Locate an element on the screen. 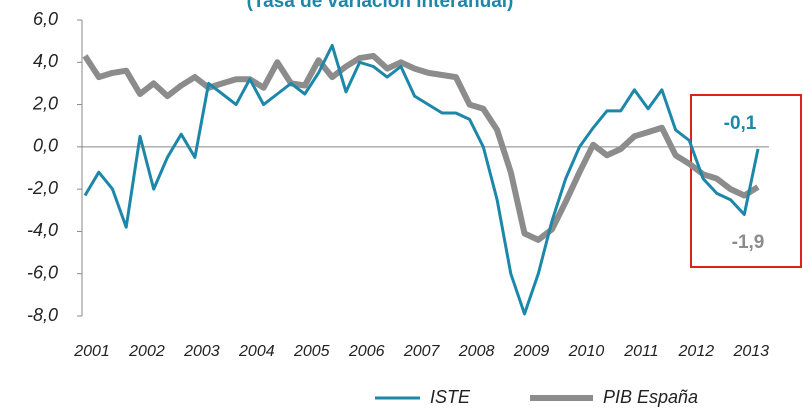  x-tick-label: 2012 is located at coordinates (696, 351).